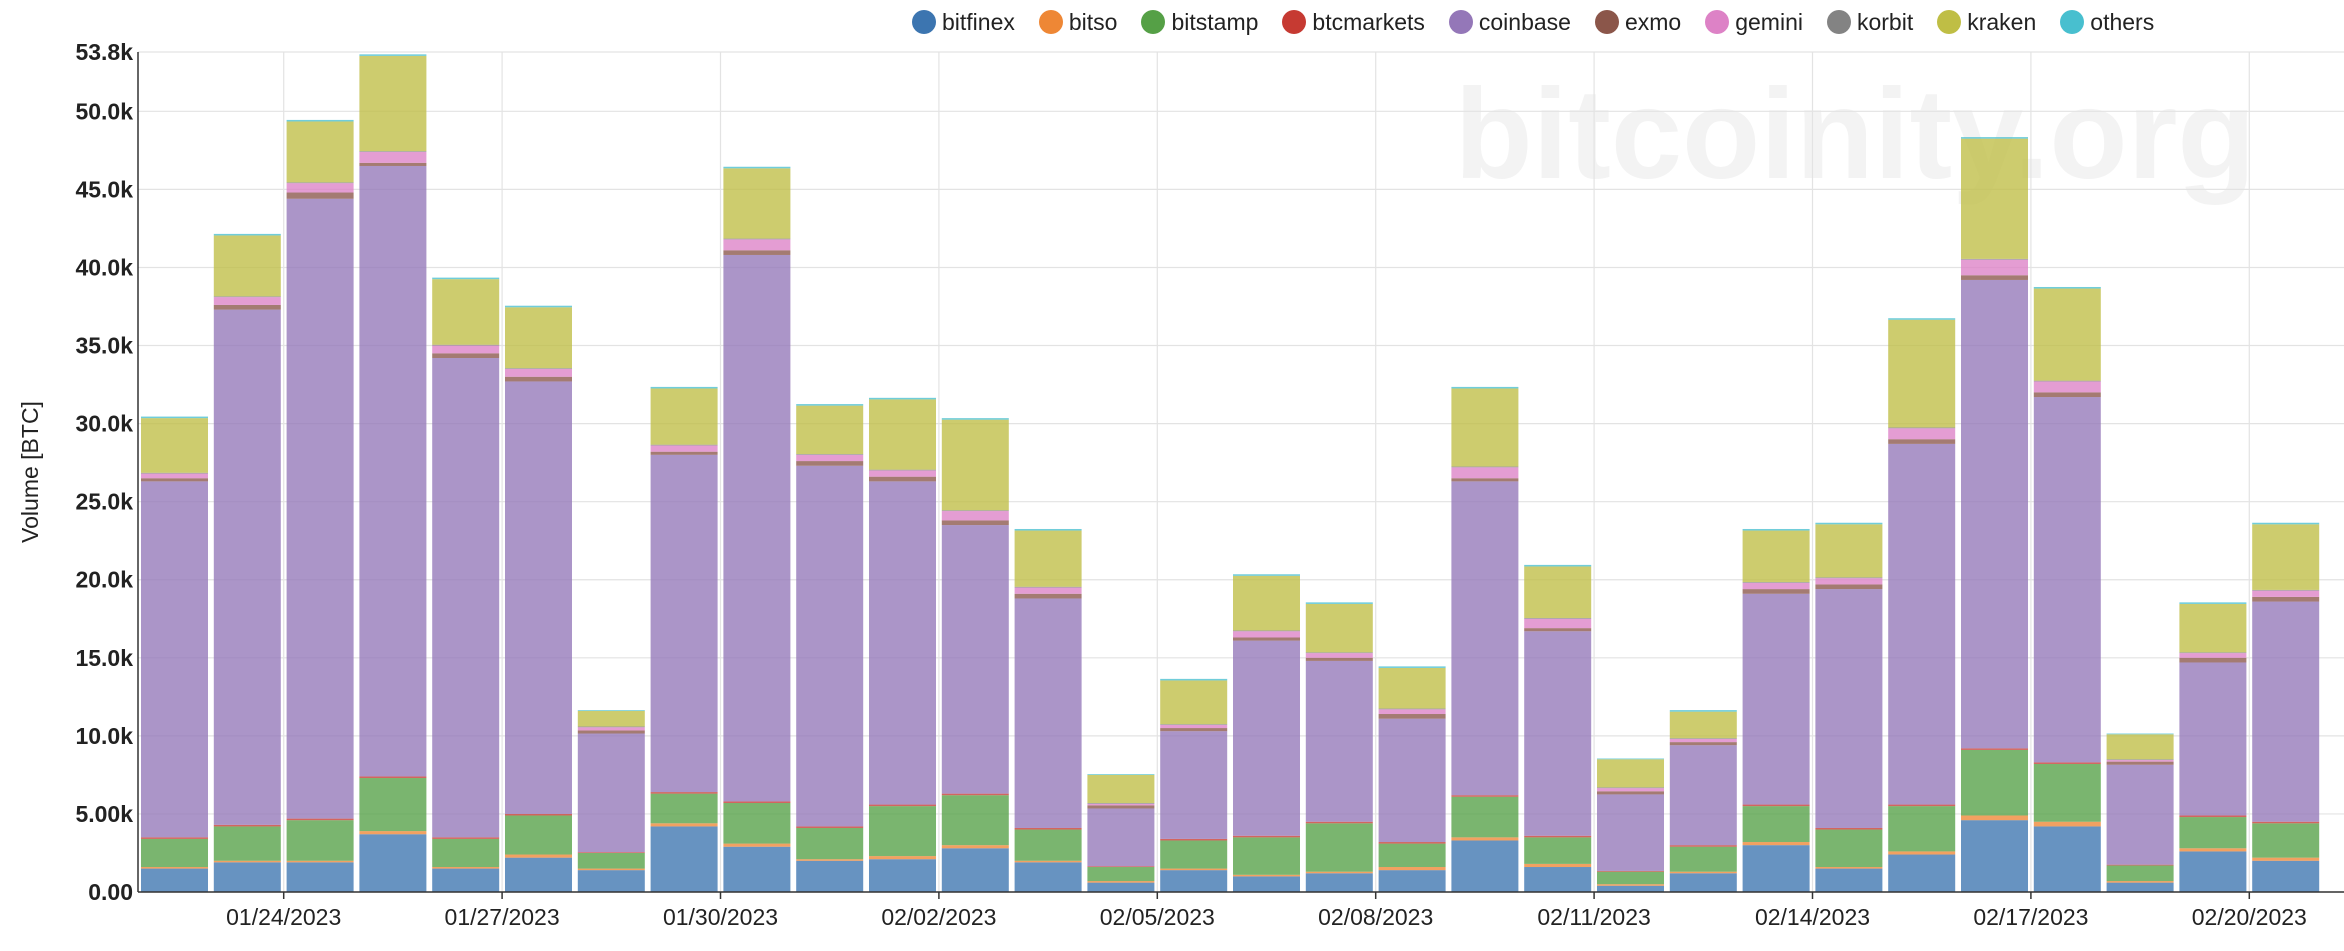 This screenshot has height=951, width=2344. What do you see at coordinates (1509, 22) in the screenshot?
I see `legend-item-coinbase: coinbase` at bounding box center [1509, 22].